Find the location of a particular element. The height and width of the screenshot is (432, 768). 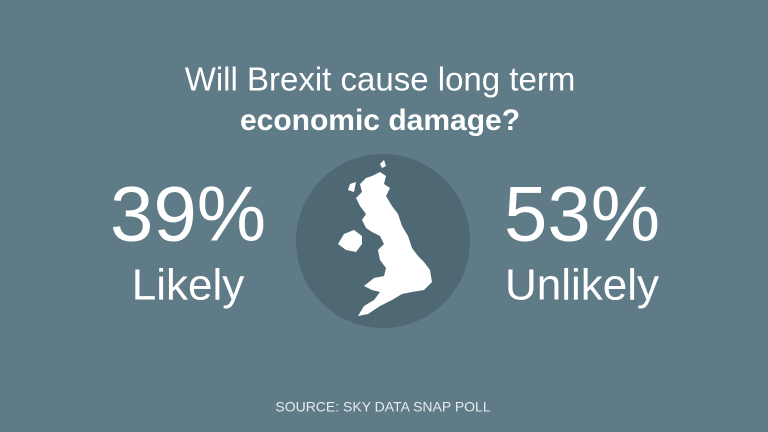

right-label: Unlikely is located at coordinates (582, 285).